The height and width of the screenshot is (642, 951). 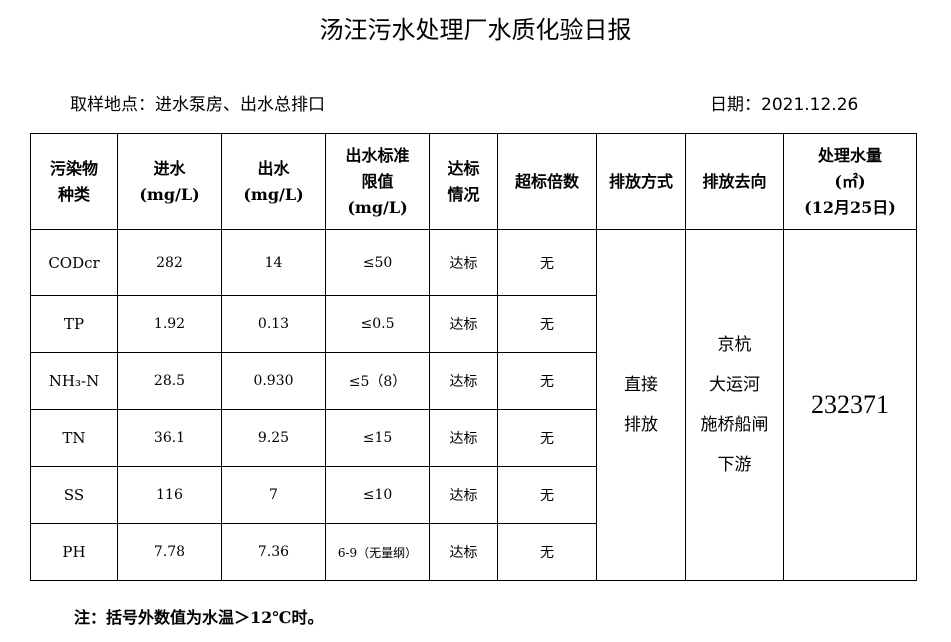 What do you see at coordinates (850, 405) in the screenshot?
I see `treated-volume: 232371` at bounding box center [850, 405].